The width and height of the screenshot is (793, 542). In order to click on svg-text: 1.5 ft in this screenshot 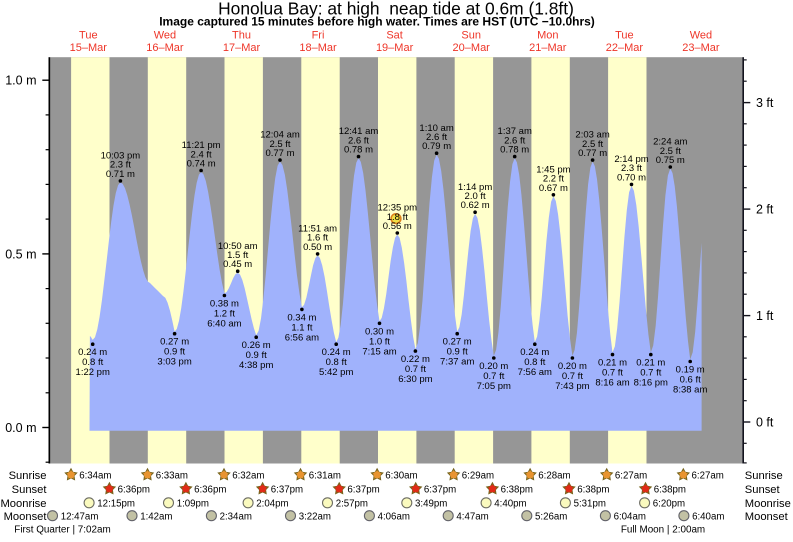, I will do `click(237, 255)`.